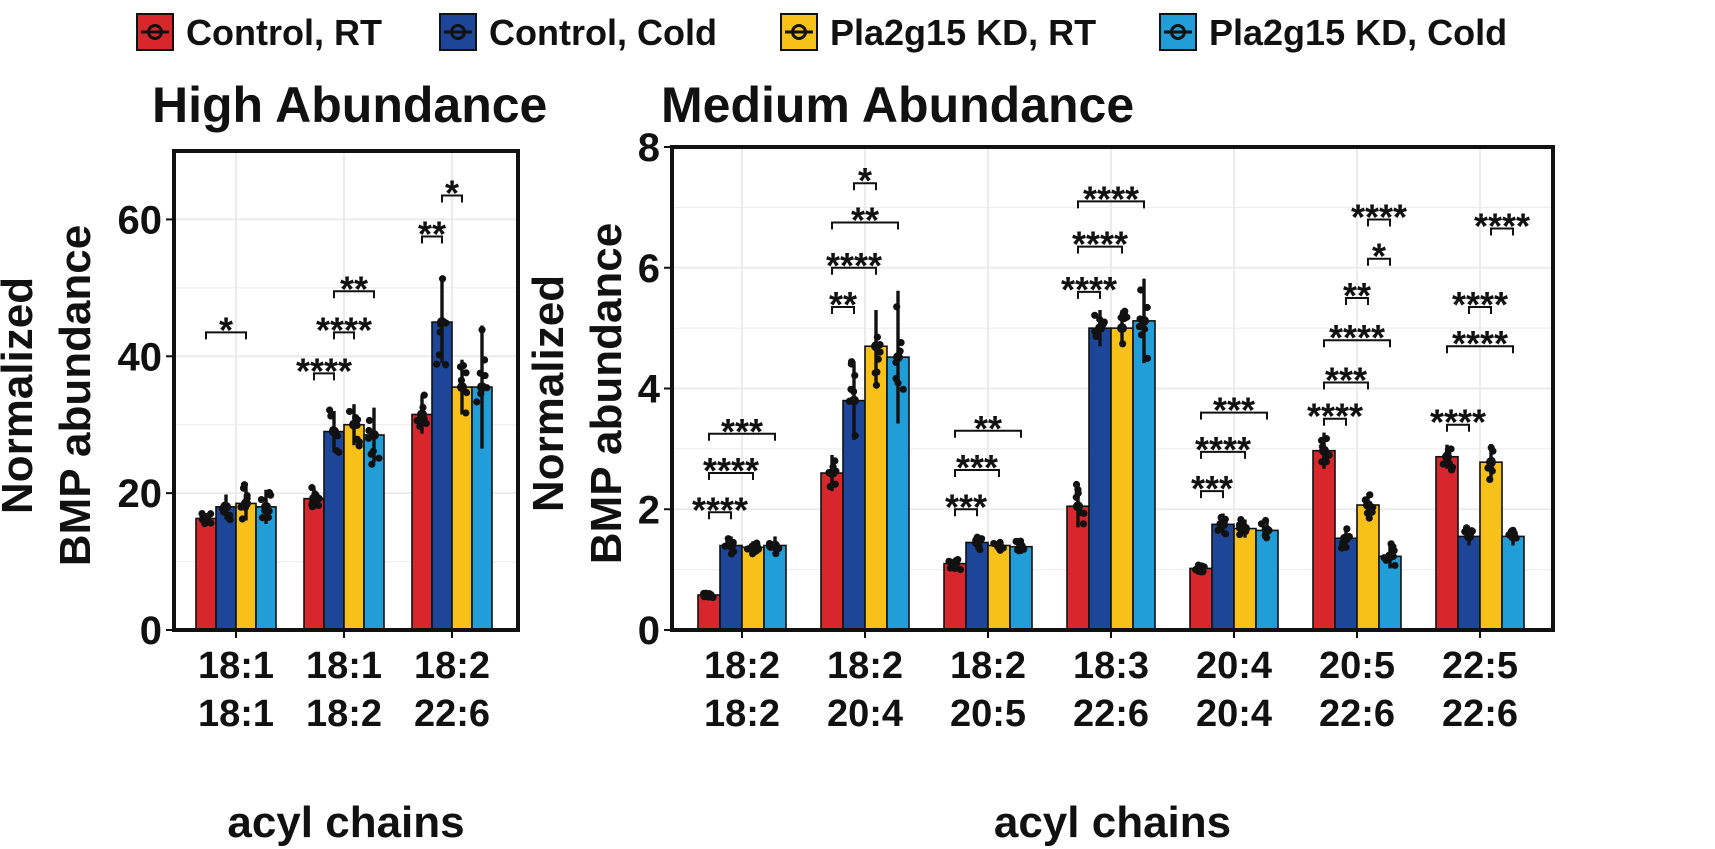  What do you see at coordinates (603, 32) in the screenshot?
I see `legend-label: Control, Cold` at bounding box center [603, 32].